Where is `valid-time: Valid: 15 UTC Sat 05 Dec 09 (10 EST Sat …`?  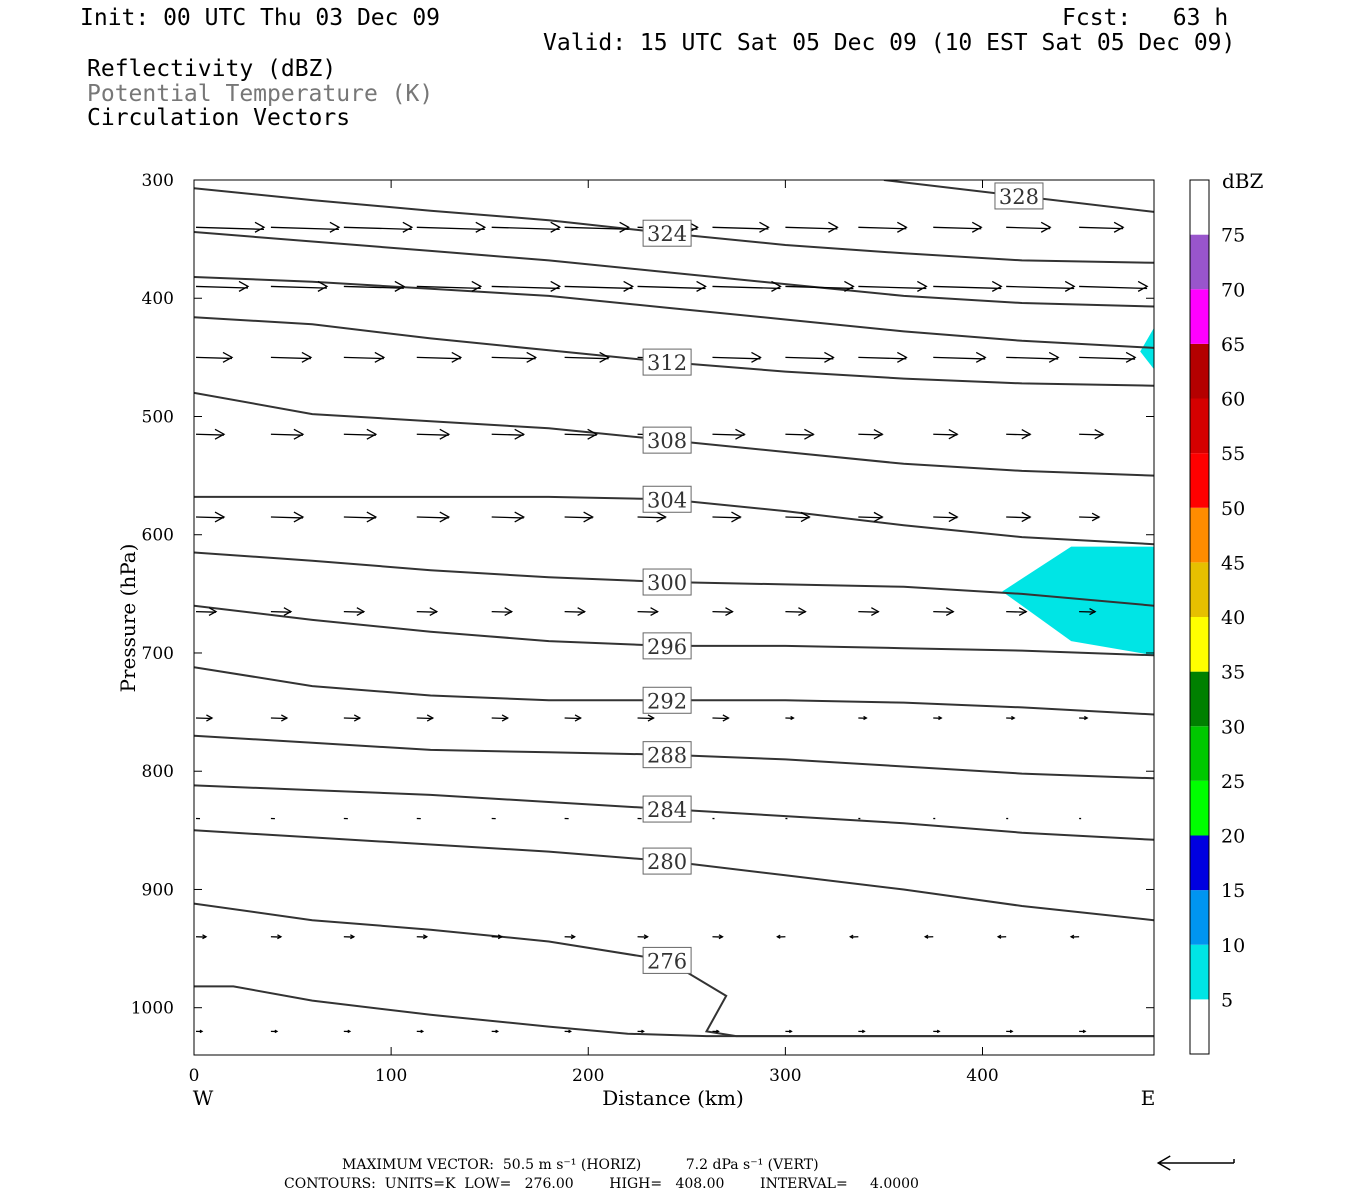
valid-time: Valid: 15 UTC Sat 05 Dec 09 (10 EST Sat … is located at coordinates (889, 43).